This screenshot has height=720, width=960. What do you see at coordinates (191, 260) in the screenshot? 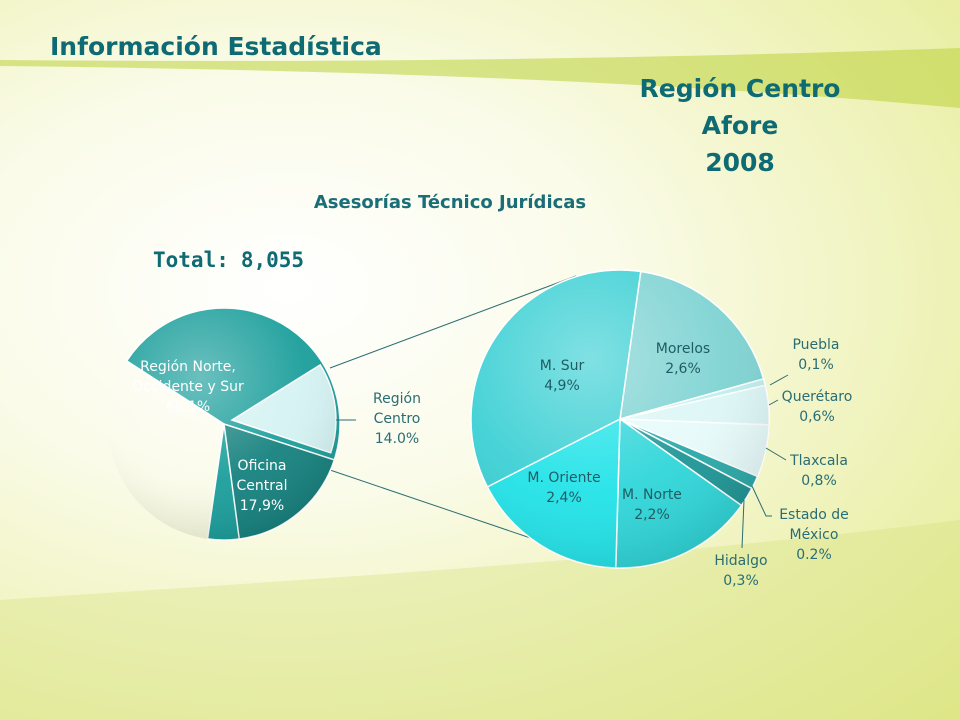
I see `total-label: Total:` at bounding box center [191, 260].